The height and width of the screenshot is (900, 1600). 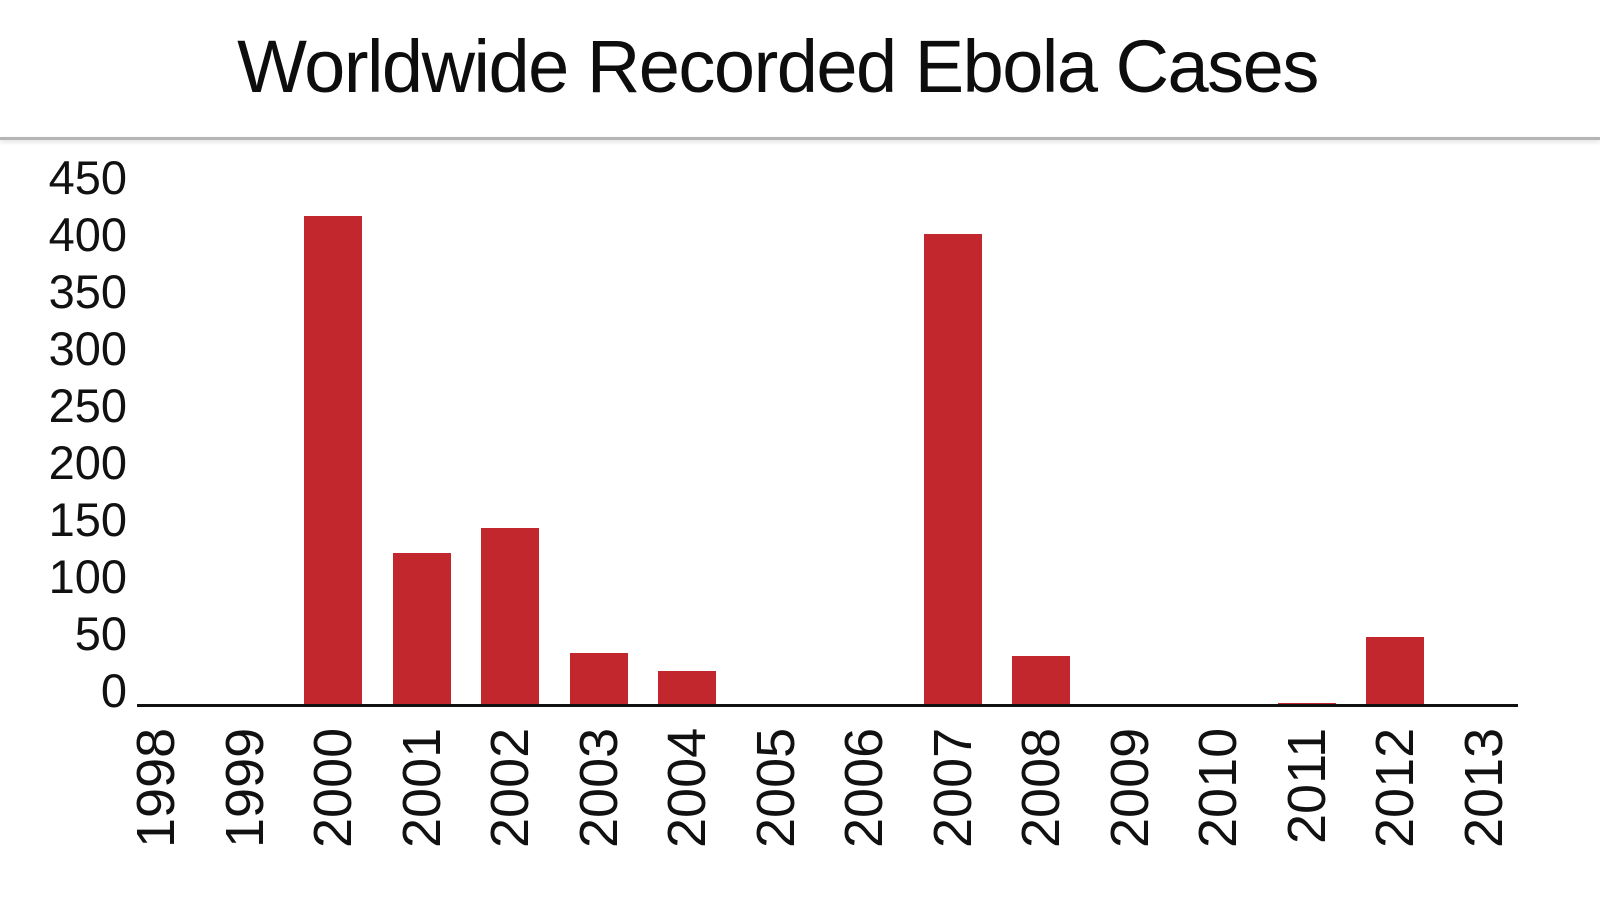 What do you see at coordinates (87, 348) in the screenshot?
I see `y-tick-label: 300` at bounding box center [87, 348].